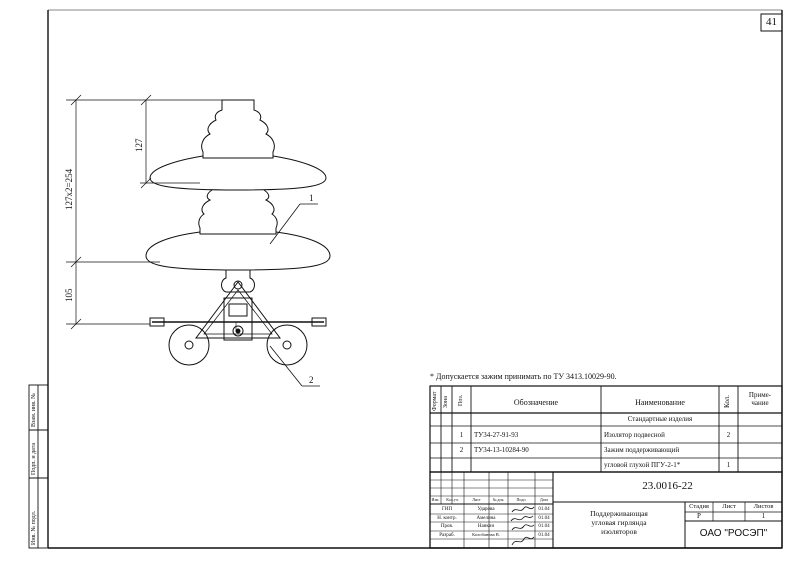 This screenshot has width=800, height=569. What do you see at coordinates (69, 295) in the screenshot?
I see `dimension-105: 105` at bounding box center [69, 295].